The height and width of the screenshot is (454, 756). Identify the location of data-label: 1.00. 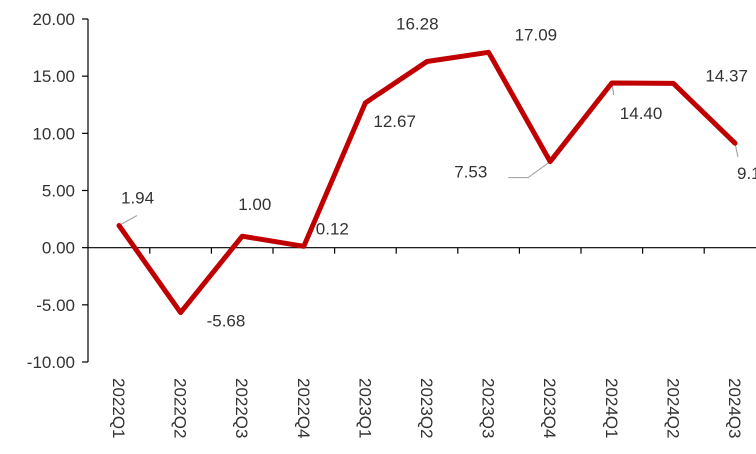
(254, 204).